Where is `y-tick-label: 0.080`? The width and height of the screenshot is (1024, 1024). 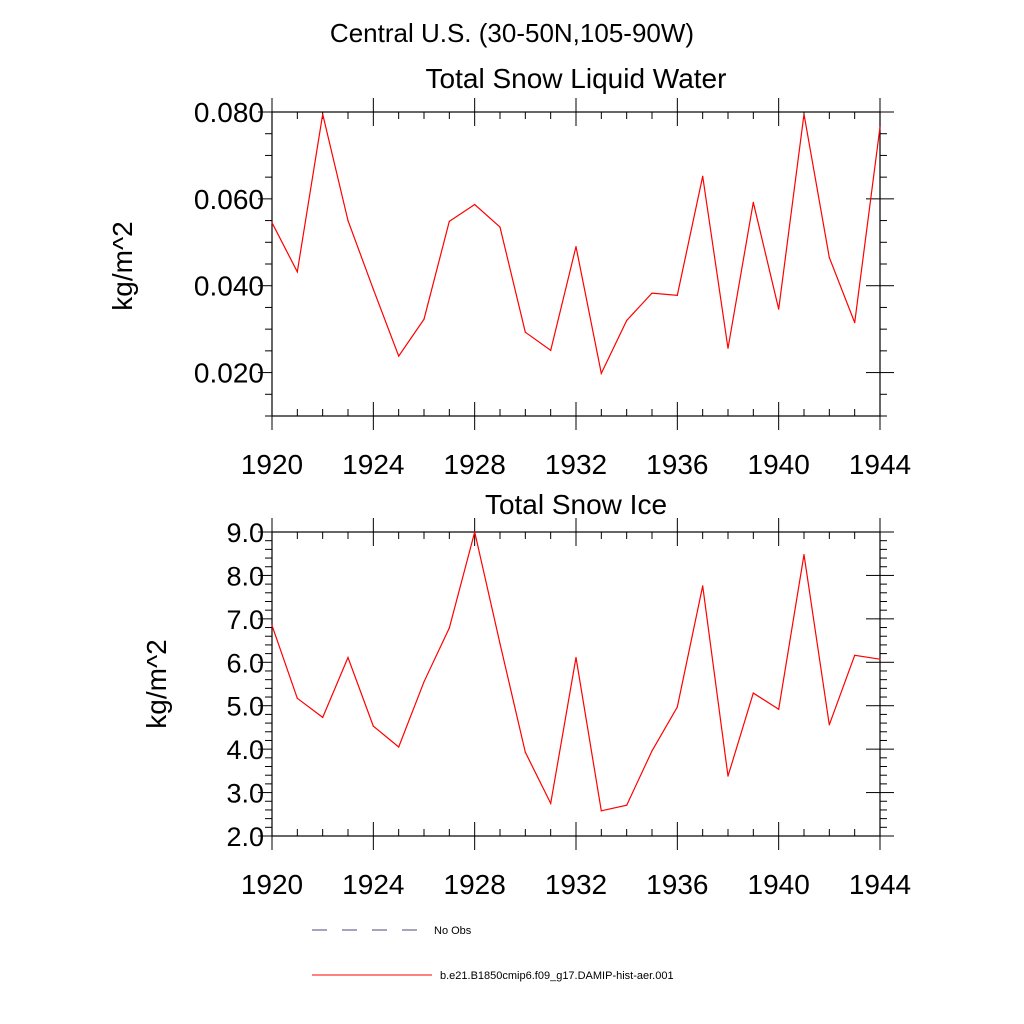 y-tick-label: 0.080 is located at coordinates (229, 112).